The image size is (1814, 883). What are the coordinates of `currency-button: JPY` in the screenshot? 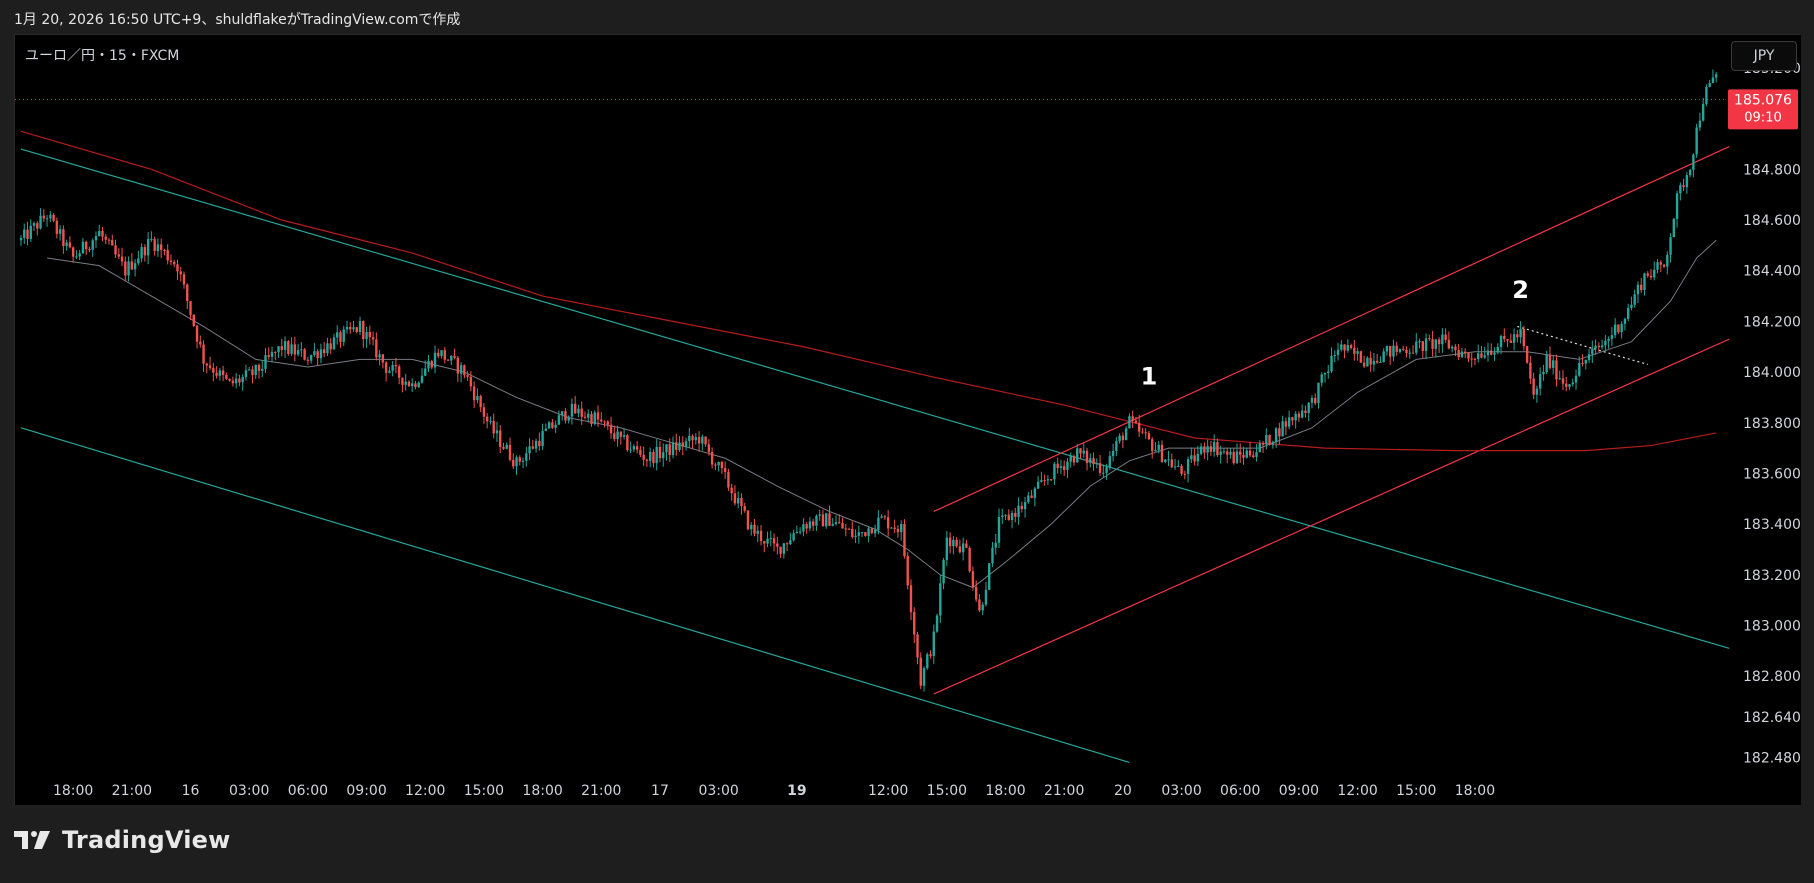 It's located at (1764, 56).